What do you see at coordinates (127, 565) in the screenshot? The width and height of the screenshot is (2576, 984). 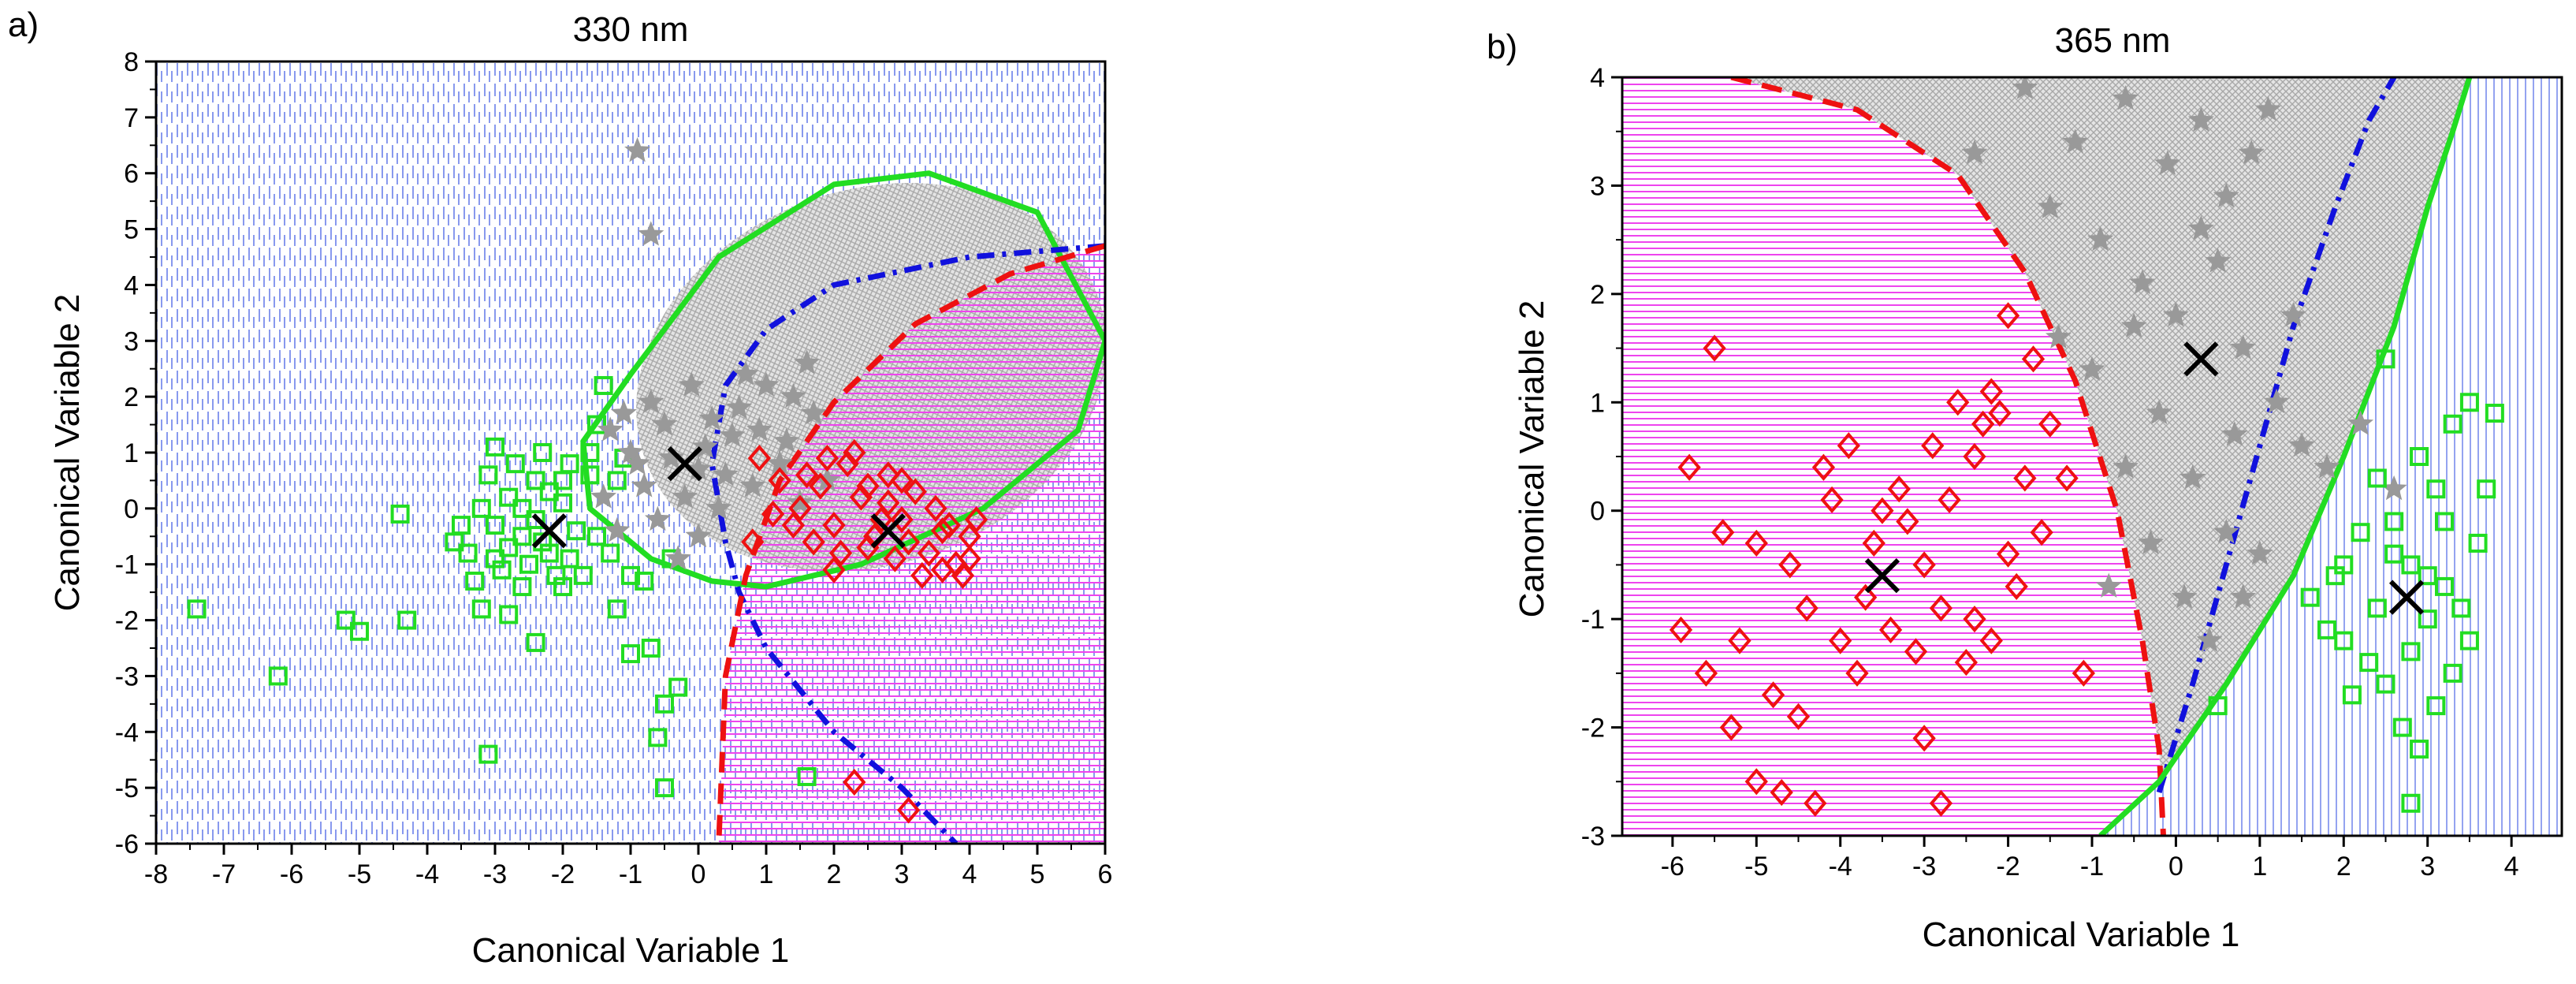 I see `a-y-tick-label: -1` at bounding box center [127, 565].